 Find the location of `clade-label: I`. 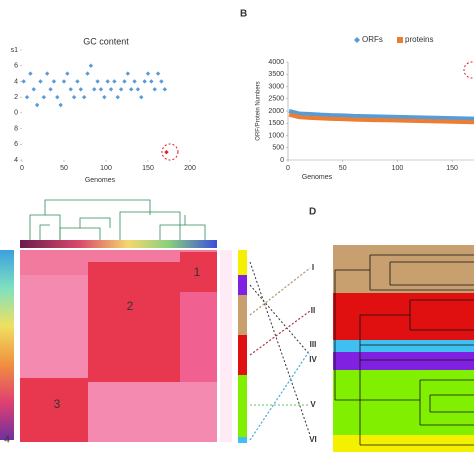

clade-label: I is located at coordinates (313, 267).